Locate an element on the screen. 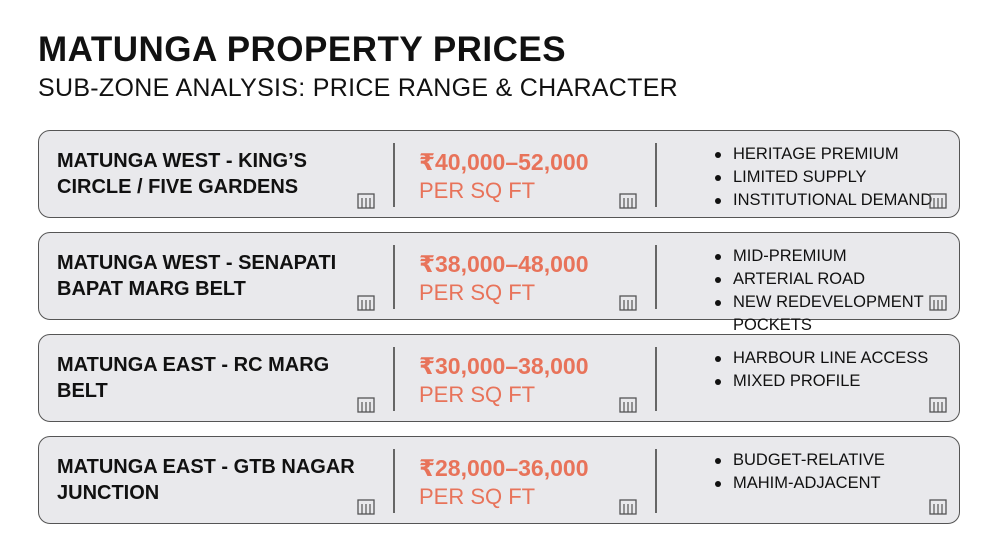 The height and width of the screenshot is (558, 1000). trait: MID-PREMIUM is located at coordinates (835, 256).